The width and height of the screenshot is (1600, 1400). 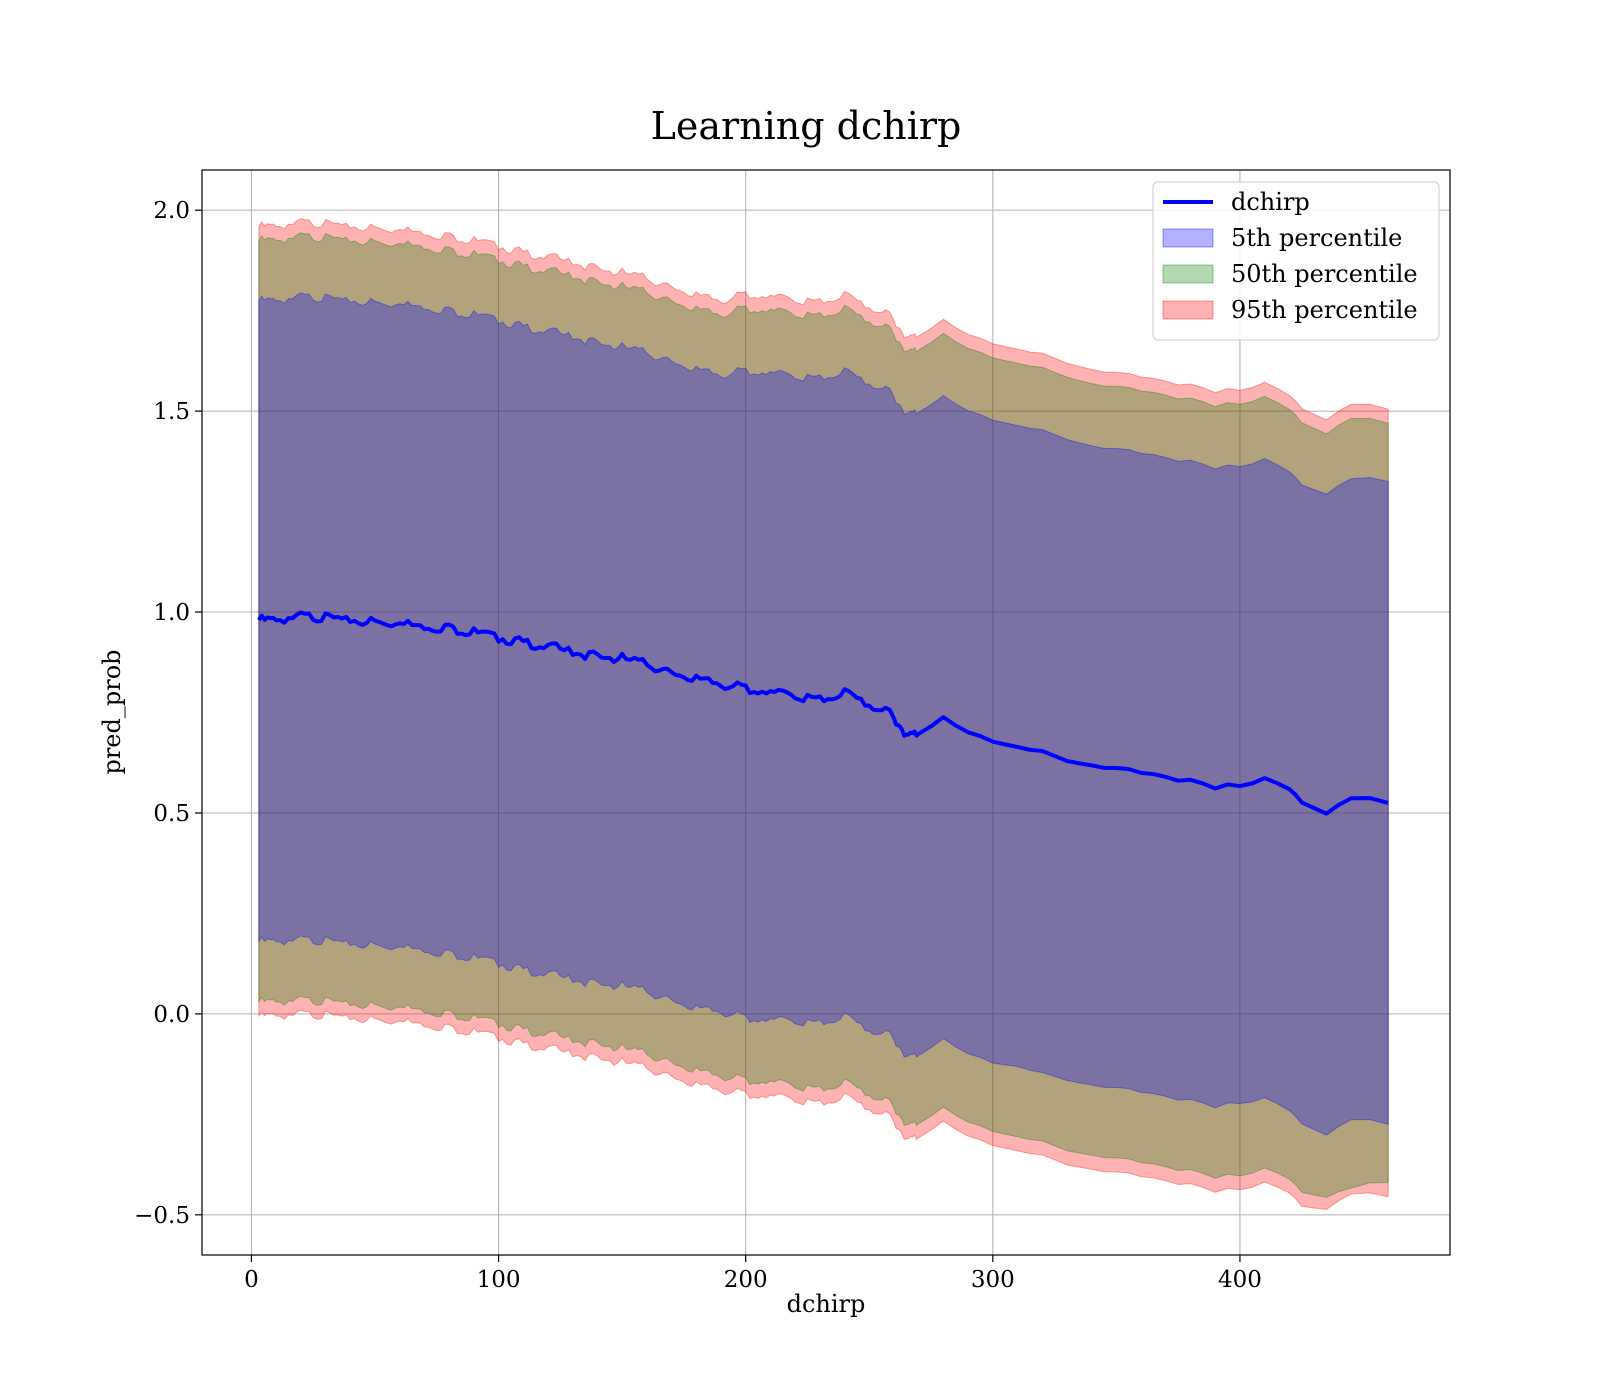 What do you see at coordinates (171, 613) in the screenshot?
I see `y-tick-label: 1.0` at bounding box center [171, 613].